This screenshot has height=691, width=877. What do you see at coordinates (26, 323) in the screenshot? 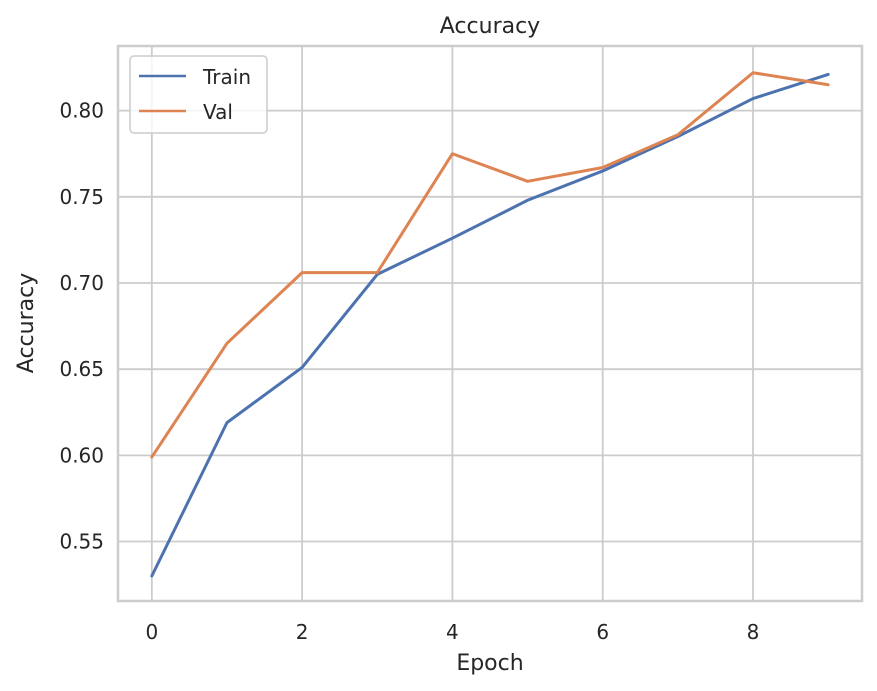
I see `y-axis-label: Accuracy` at bounding box center [26, 323].